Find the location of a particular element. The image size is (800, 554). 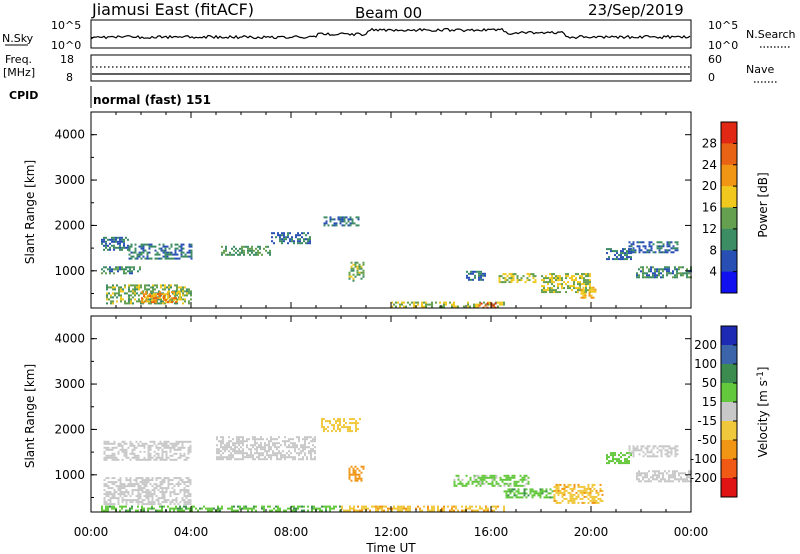

velocity-colorbar-tick-label: 15 is located at coordinates (709, 402).